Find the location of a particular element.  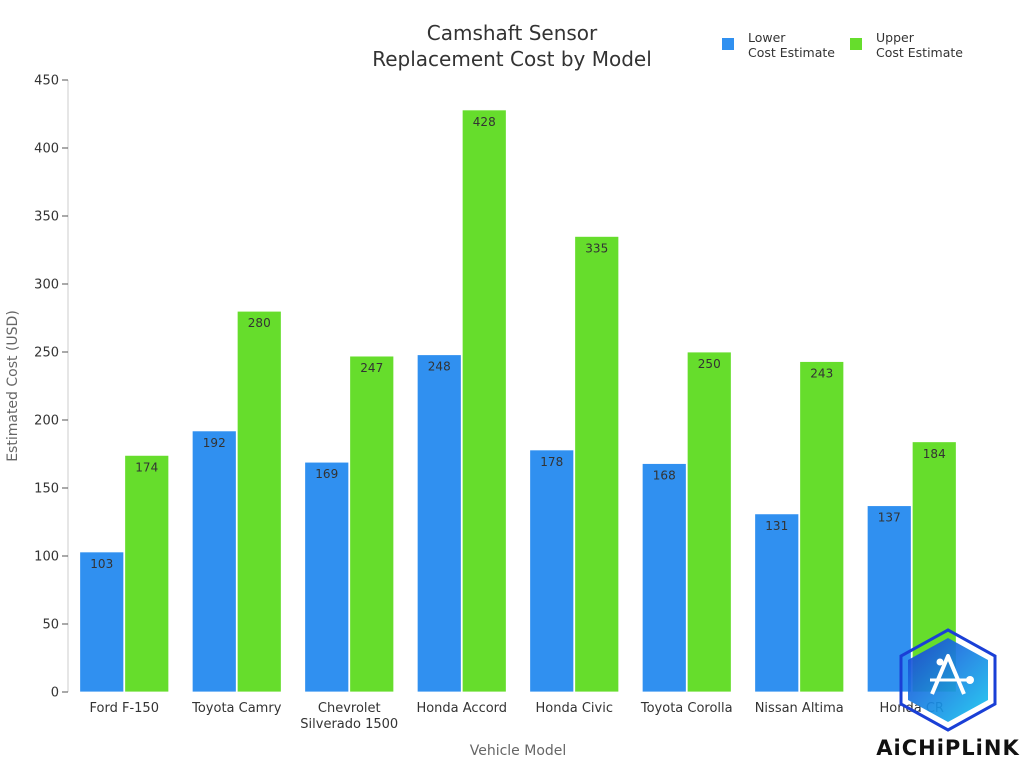

watermark-logo is located at coordinates (948, 680).